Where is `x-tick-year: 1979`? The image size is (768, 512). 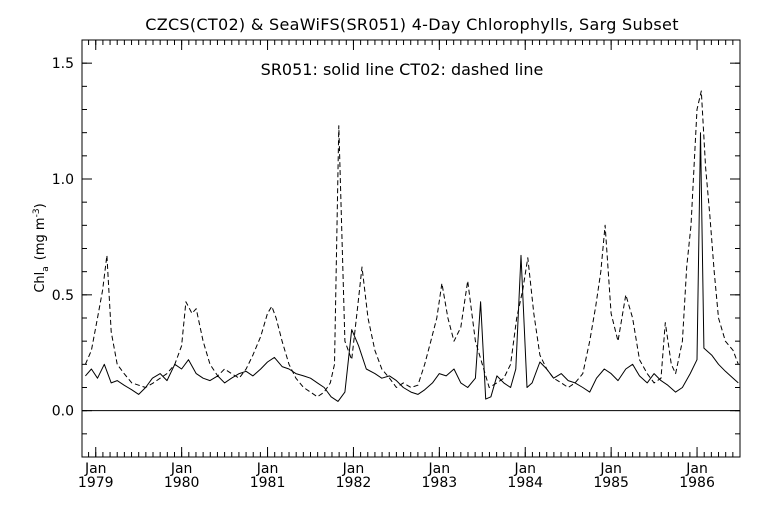
x-tick-year: 1979 is located at coordinates (96, 483).